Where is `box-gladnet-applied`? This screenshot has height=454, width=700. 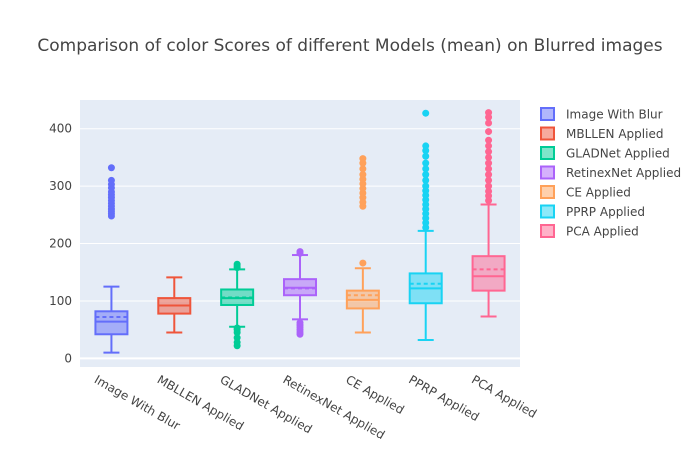
box-gladnet-applied is located at coordinates (237, 305).